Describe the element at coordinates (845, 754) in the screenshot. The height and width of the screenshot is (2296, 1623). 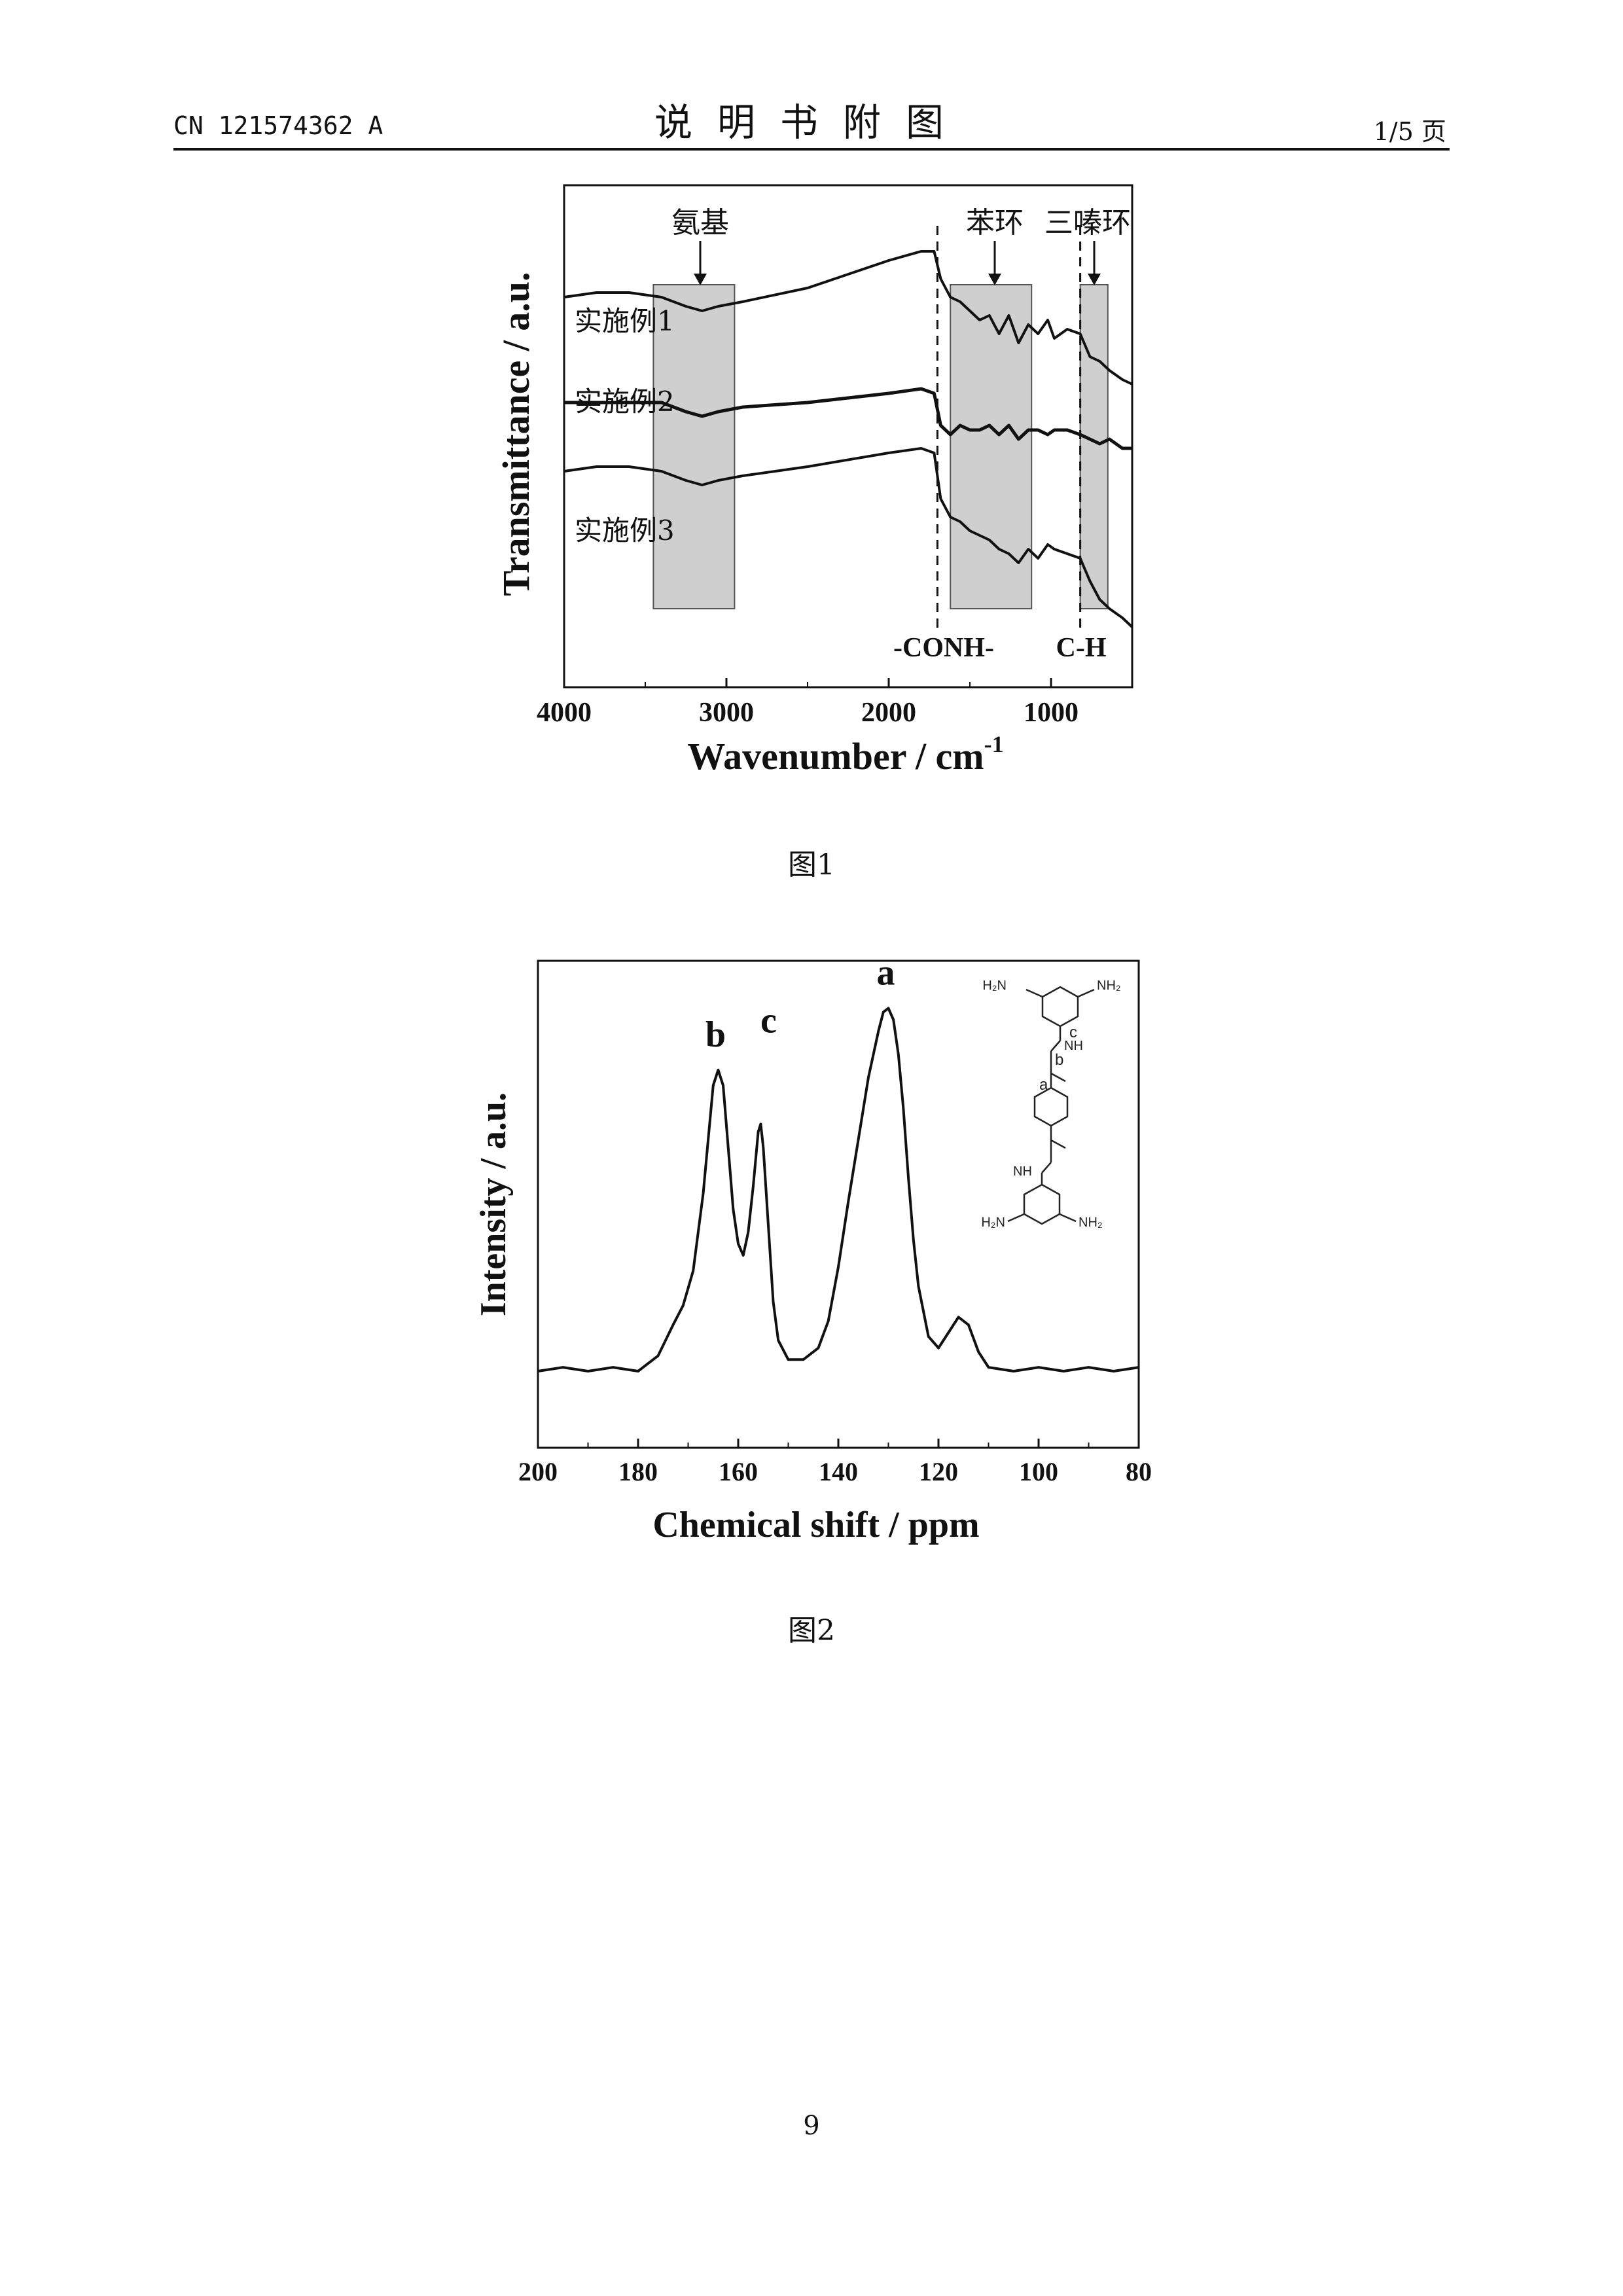
I see `x-axis-title: Wavenumber / cm-1` at that location.